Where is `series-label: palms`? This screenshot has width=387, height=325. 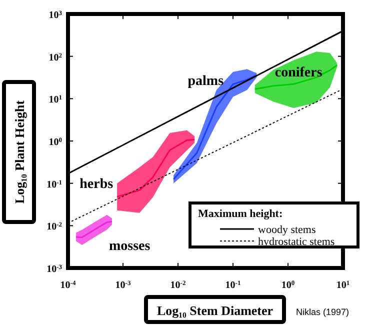
series-label: palms is located at coordinates (206, 82).